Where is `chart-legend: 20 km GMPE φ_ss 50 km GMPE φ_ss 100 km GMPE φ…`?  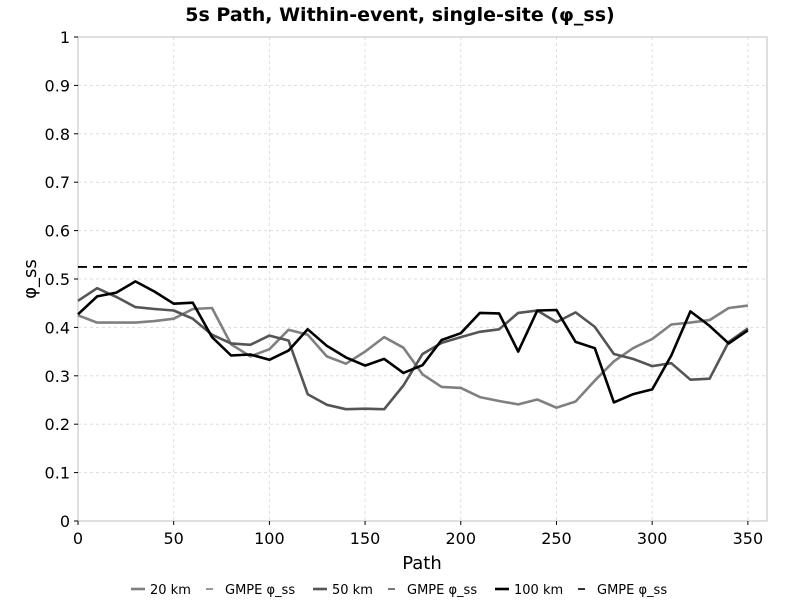 chart-legend: 20 km GMPE φ_ss 50 km GMPE φ_ss 100 km GMPE φ… is located at coordinates (399, 590).